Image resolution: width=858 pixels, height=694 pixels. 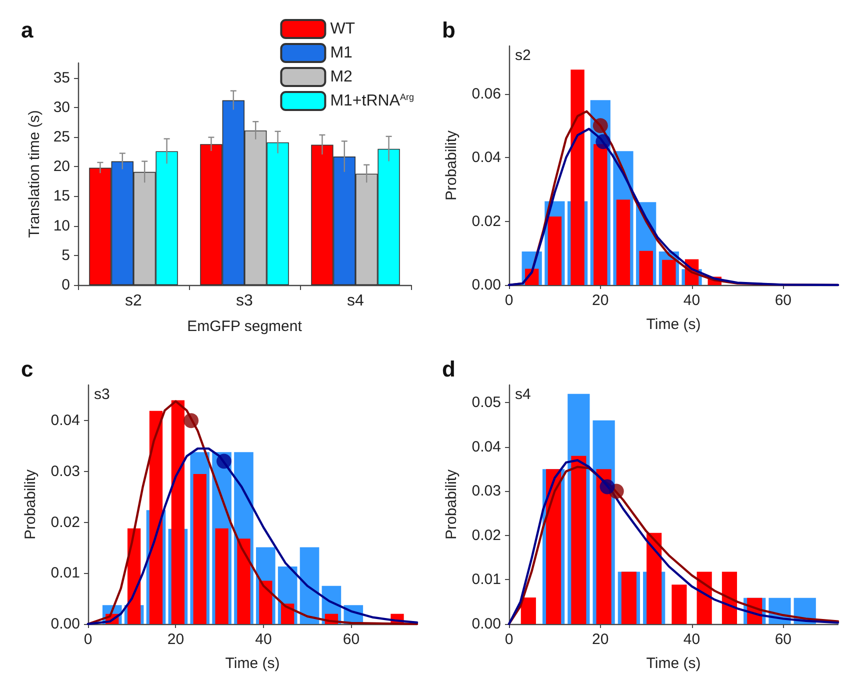 I want to click on chart-title: d, so click(x=449, y=369).